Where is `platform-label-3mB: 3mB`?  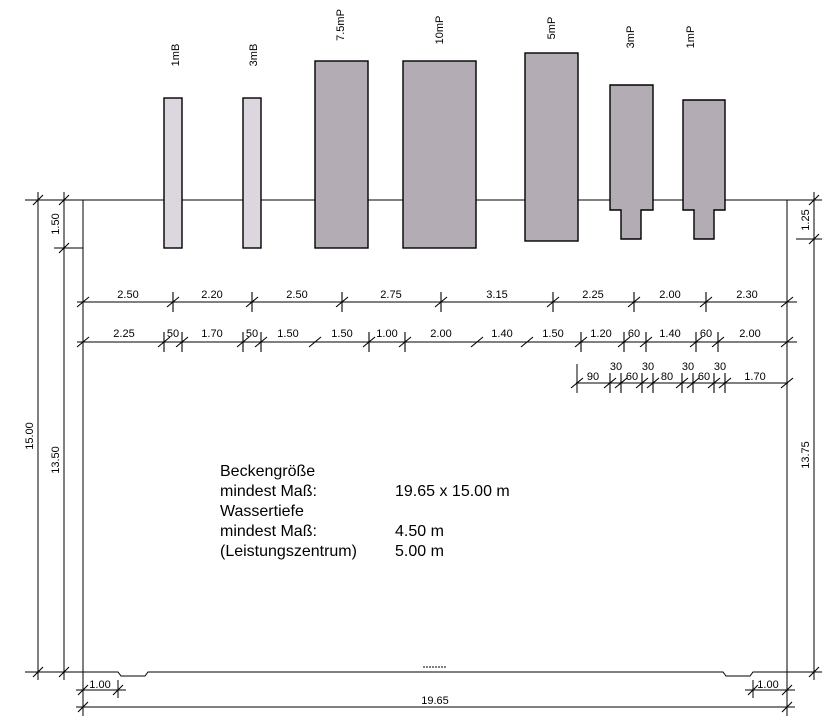 platform-label-3mB: 3mB is located at coordinates (254, 55).